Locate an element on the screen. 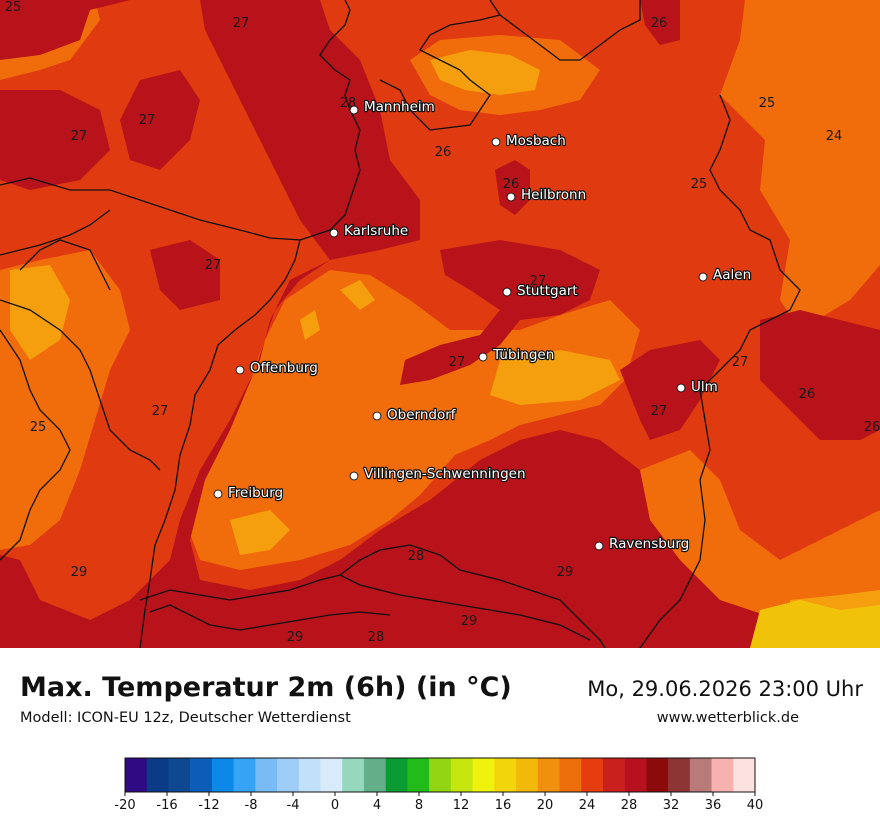 The image size is (880, 830). city-mosbach: Mosbach is located at coordinates (529, 141).